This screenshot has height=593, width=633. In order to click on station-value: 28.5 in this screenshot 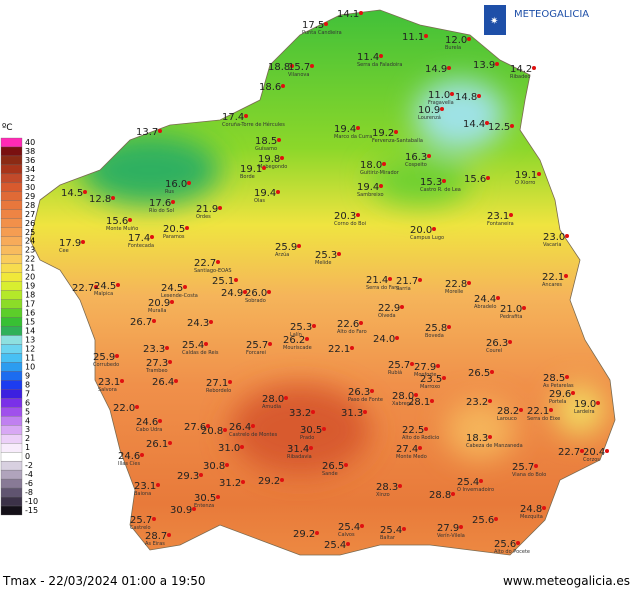, I will do `click(554, 378)`.